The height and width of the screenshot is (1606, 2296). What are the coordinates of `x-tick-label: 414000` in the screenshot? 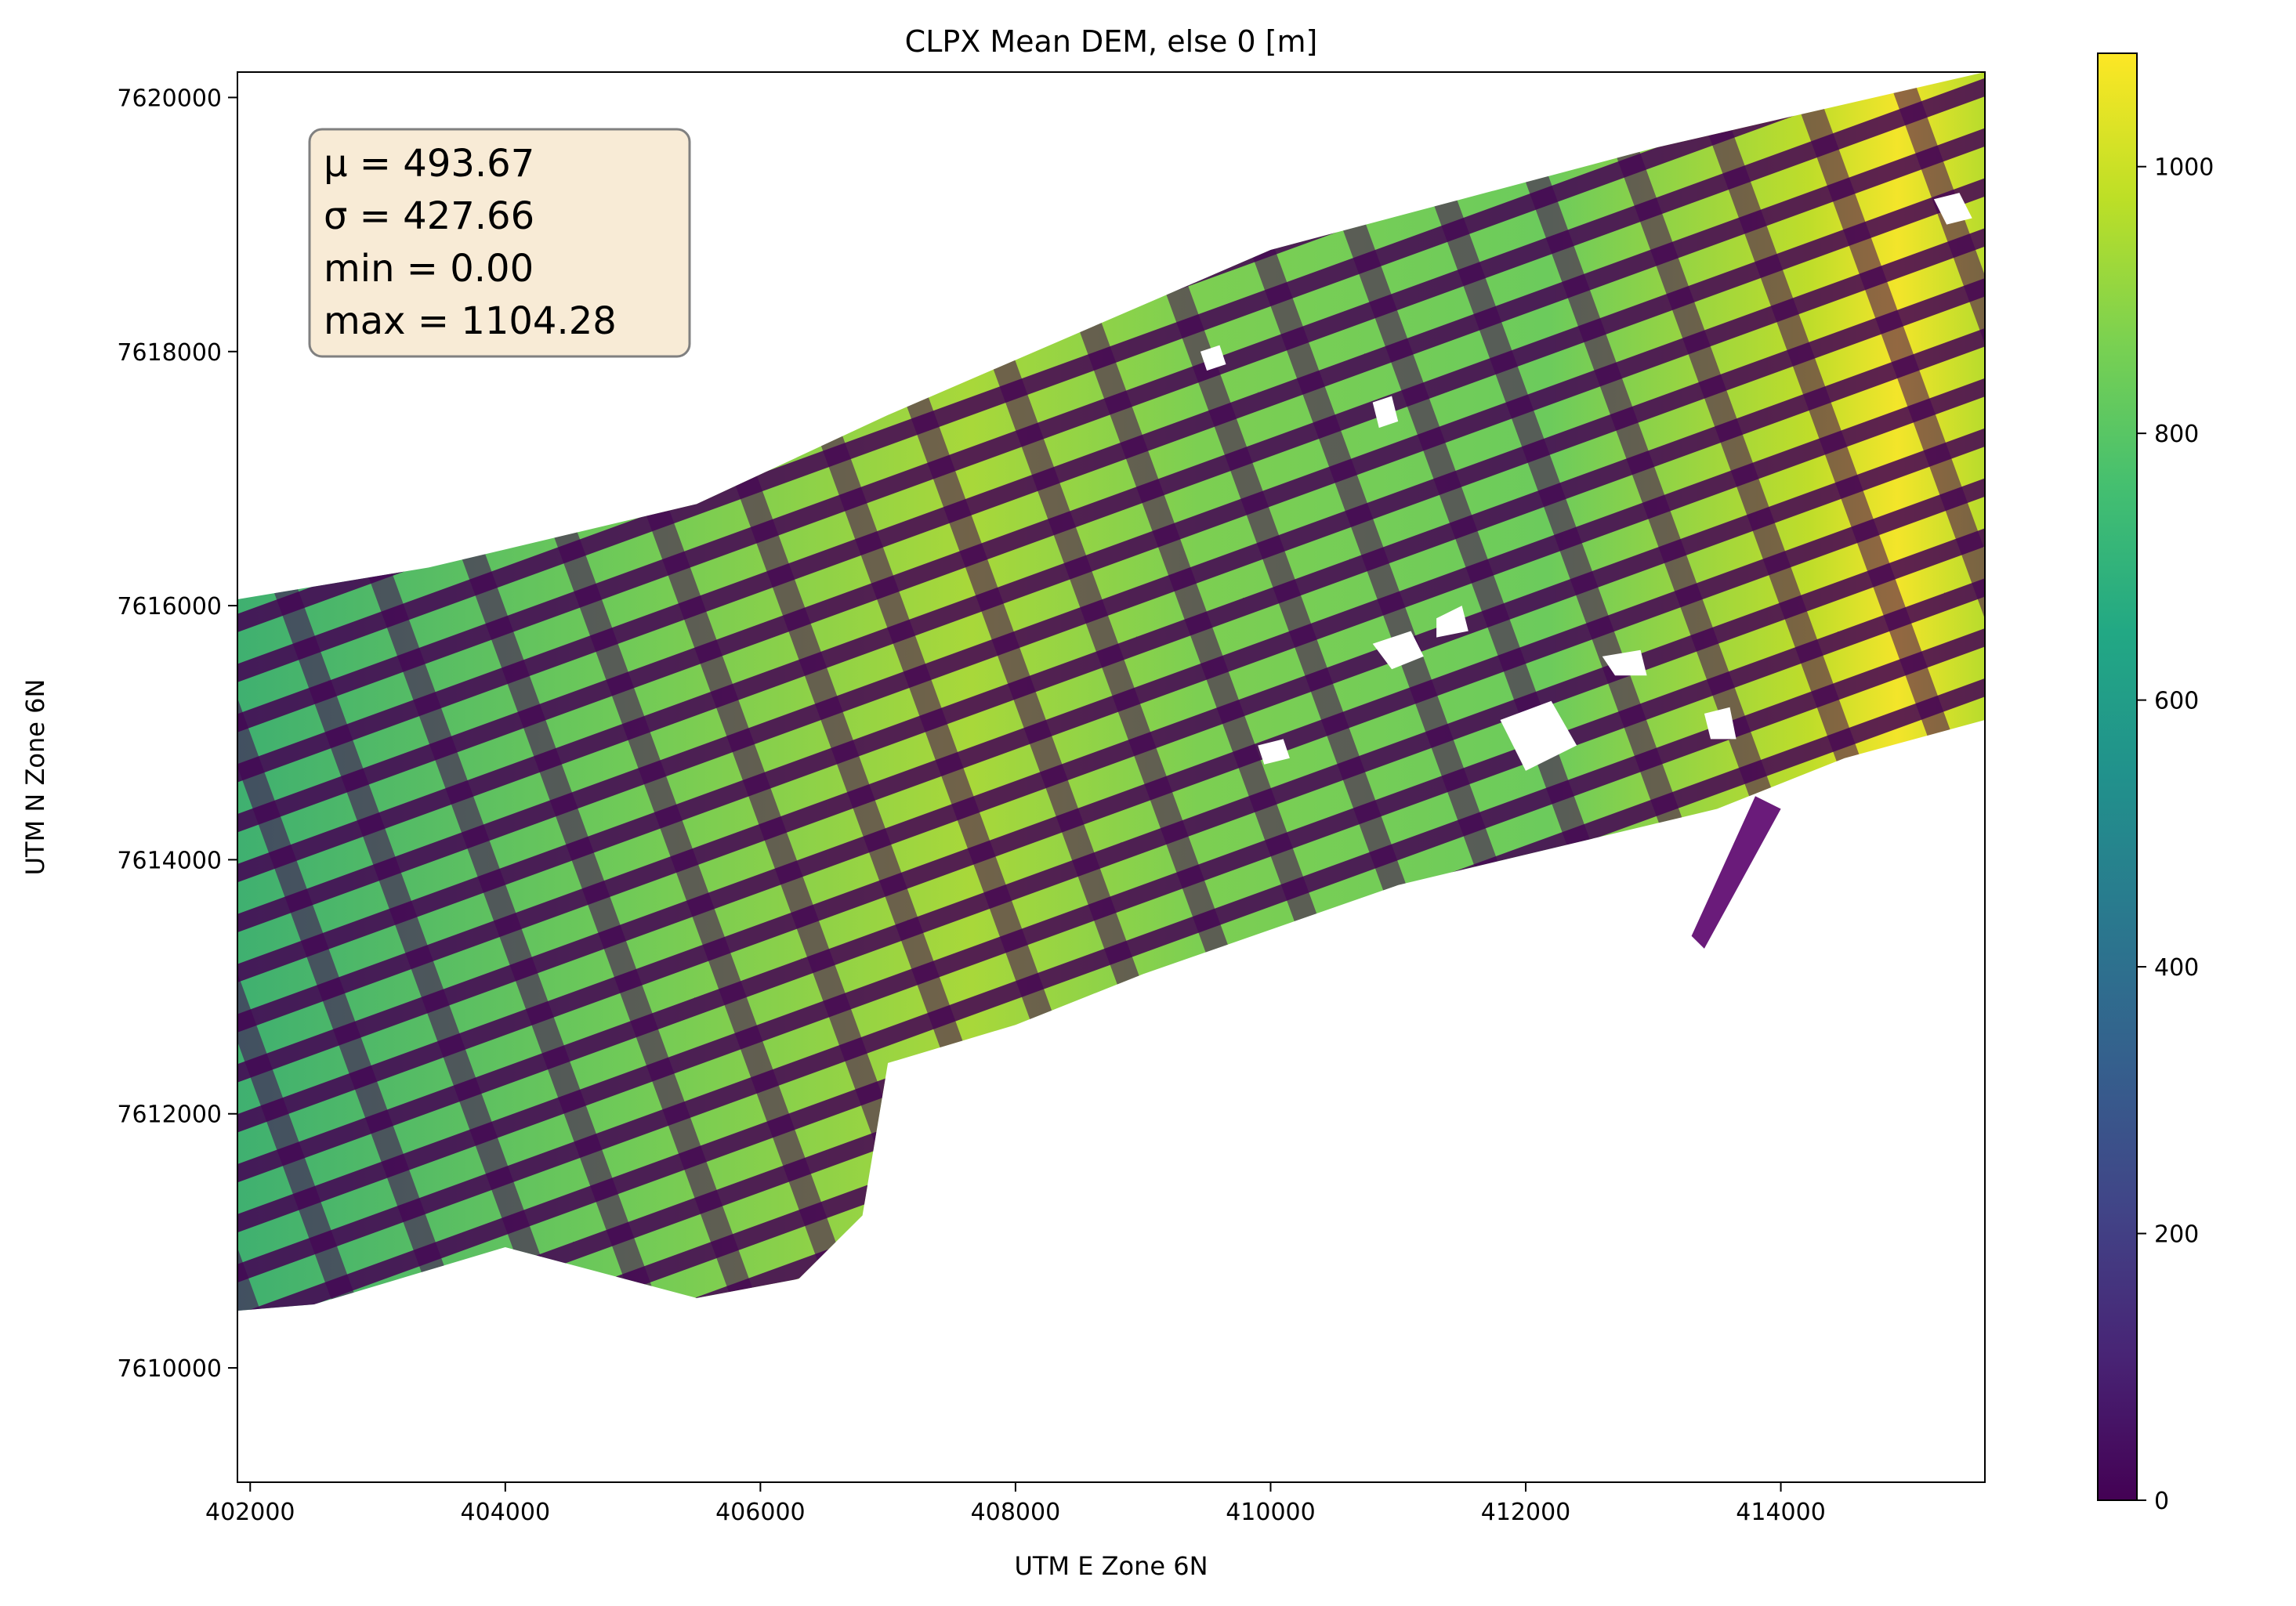 It's located at (1781, 1513).